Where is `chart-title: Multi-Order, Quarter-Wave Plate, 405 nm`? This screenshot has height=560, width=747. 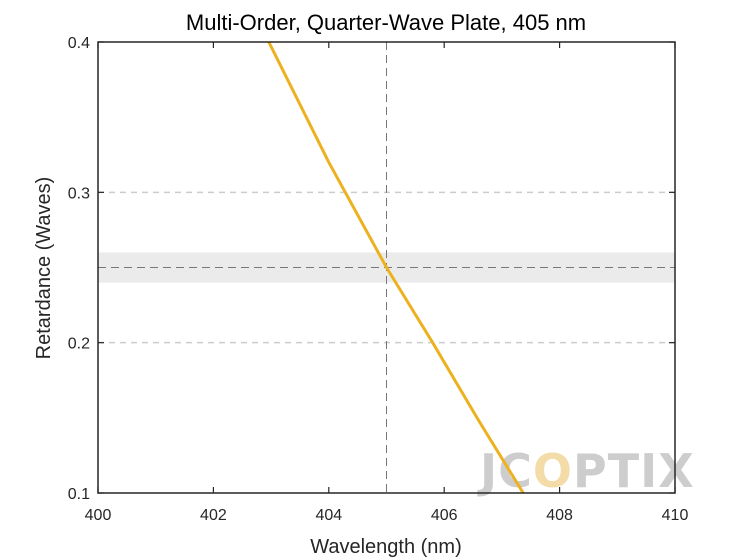 chart-title: Multi-Order, Quarter-Wave Plate, 405 nm is located at coordinates (386, 22).